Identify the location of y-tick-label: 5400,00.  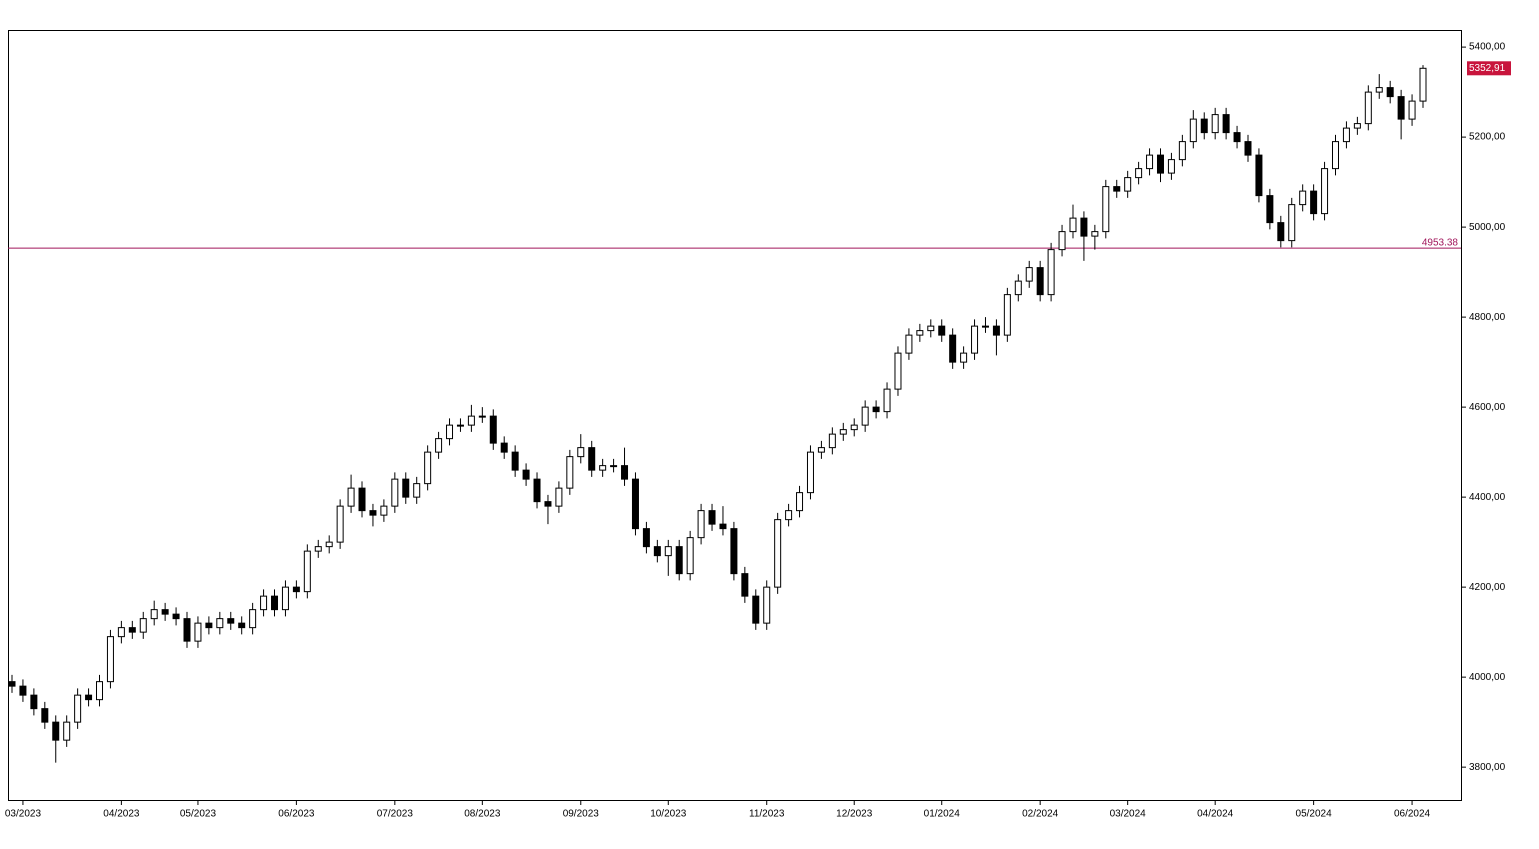
(1487, 47).